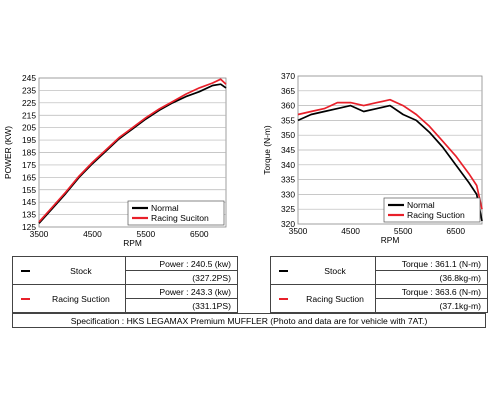  Describe the element at coordinates (29, 115) in the screenshot. I see `y-tick-label: 215` at that location.